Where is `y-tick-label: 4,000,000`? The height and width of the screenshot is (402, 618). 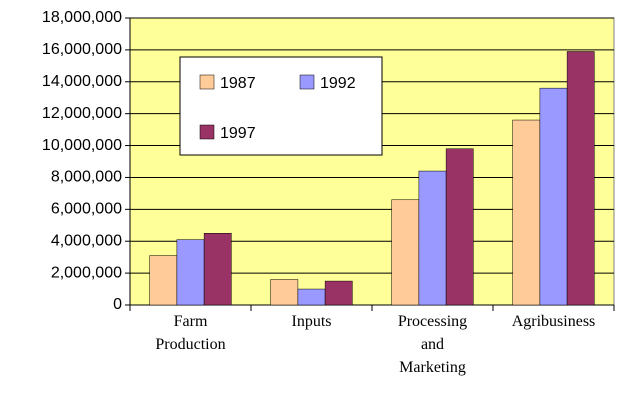 y-tick-label: 4,000,000 is located at coordinates (86, 240).